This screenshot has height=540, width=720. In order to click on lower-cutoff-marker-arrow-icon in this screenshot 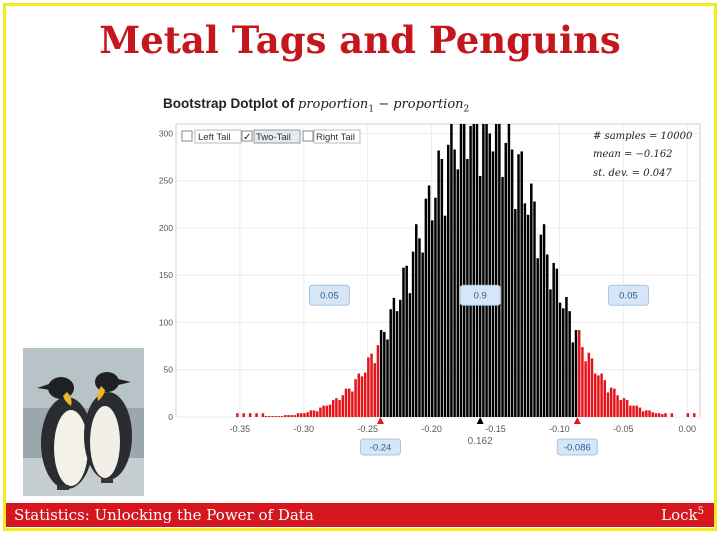, I will do `click(380, 420)`.